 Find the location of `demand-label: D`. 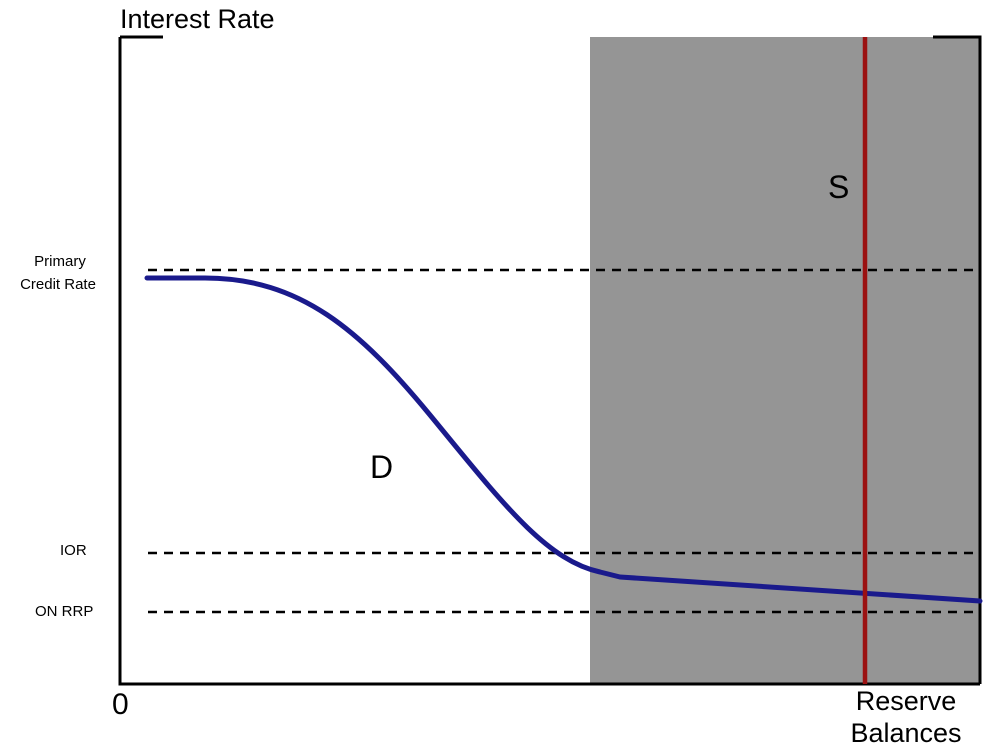

demand-label: D is located at coordinates (381, 467).